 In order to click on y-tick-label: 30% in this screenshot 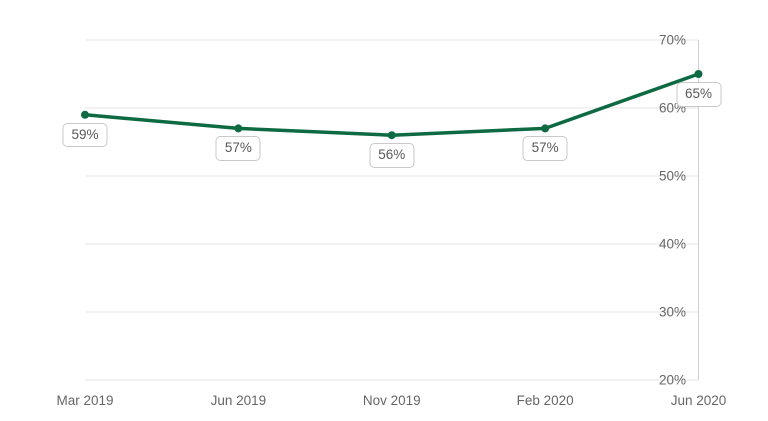, I will do `click(672, 312)`.